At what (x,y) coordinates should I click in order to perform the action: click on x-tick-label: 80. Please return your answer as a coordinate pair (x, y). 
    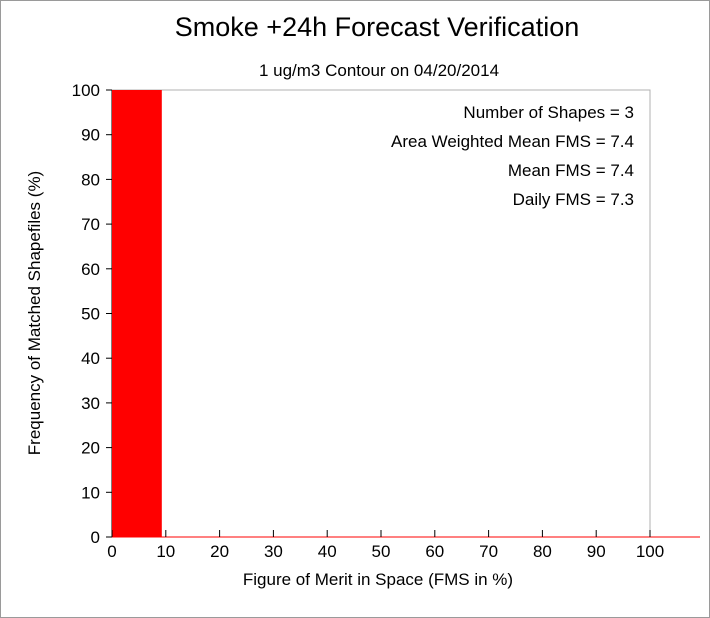
    Looking at the image, I should click on (542, 551).